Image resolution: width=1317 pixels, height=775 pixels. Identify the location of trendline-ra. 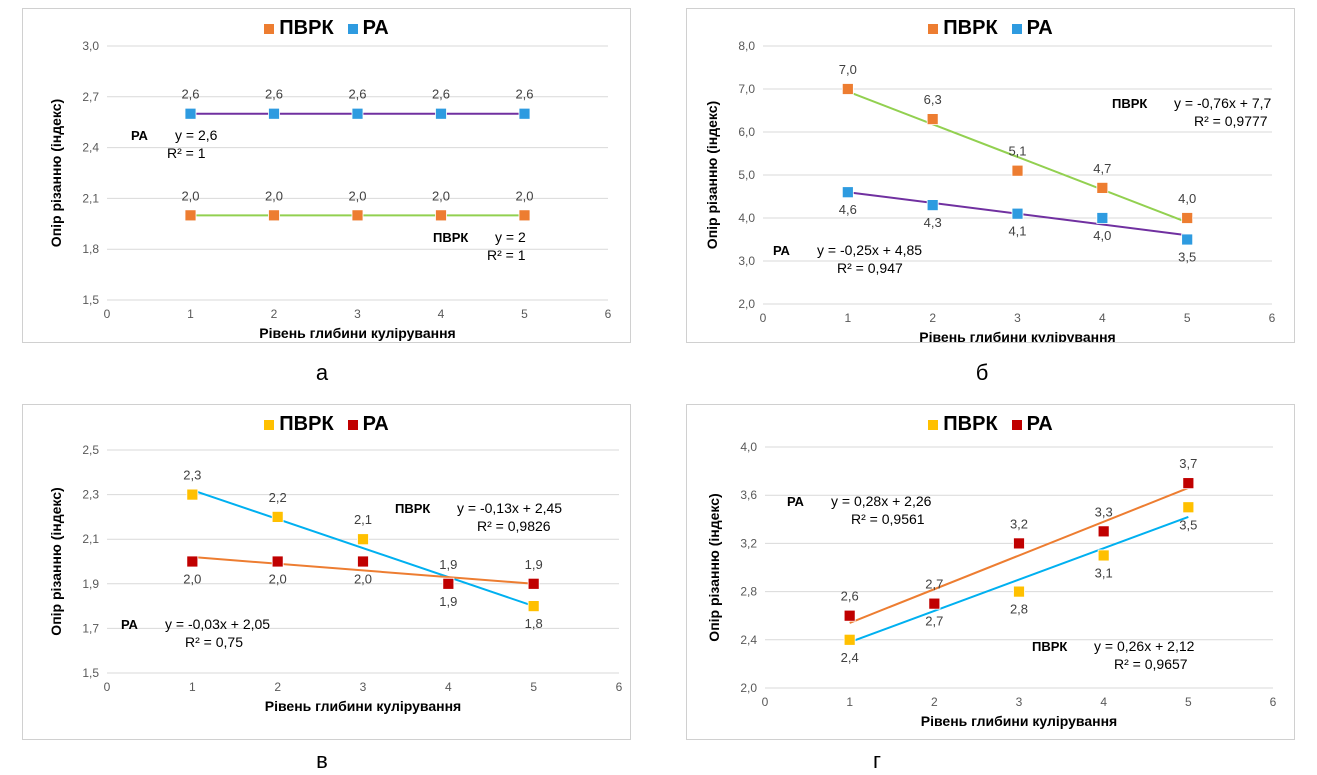
(1019, 555).